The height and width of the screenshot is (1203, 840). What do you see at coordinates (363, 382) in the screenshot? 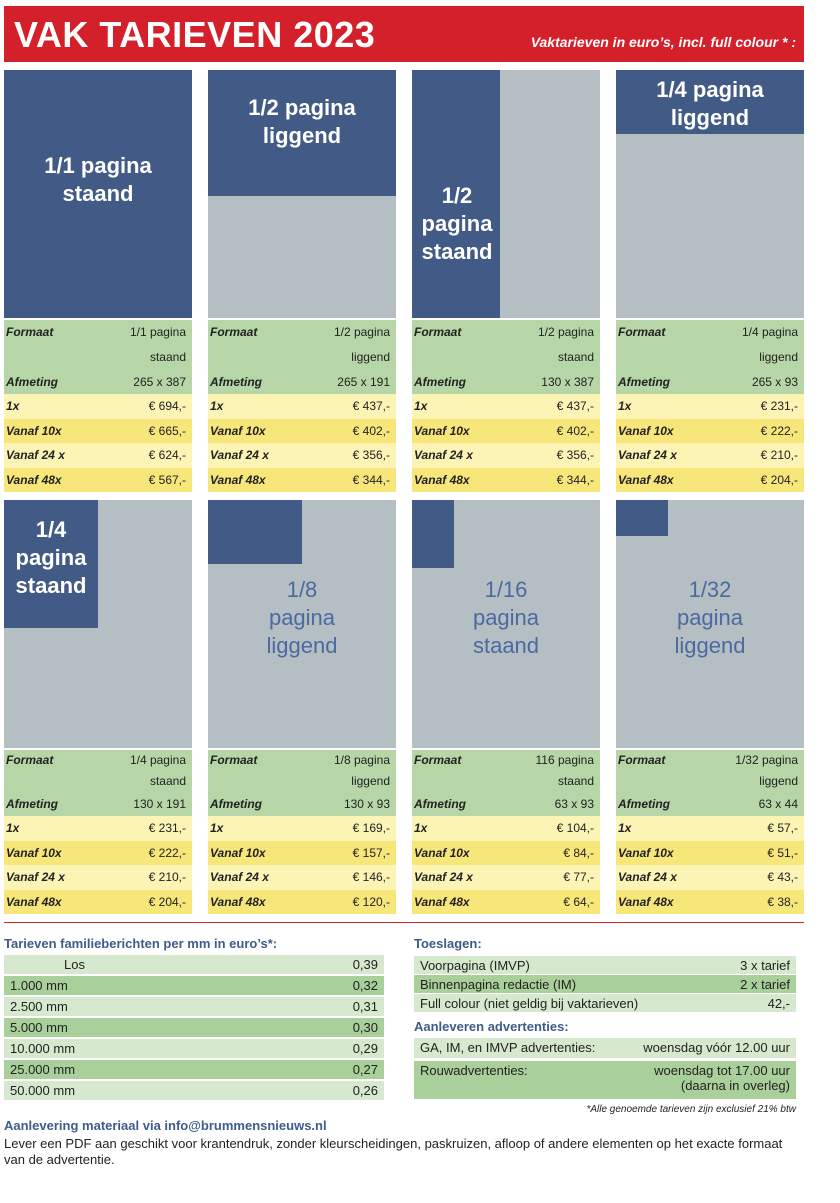
I see `afmeting-row-value: 265 x 191` at bounding box center [363, 382].